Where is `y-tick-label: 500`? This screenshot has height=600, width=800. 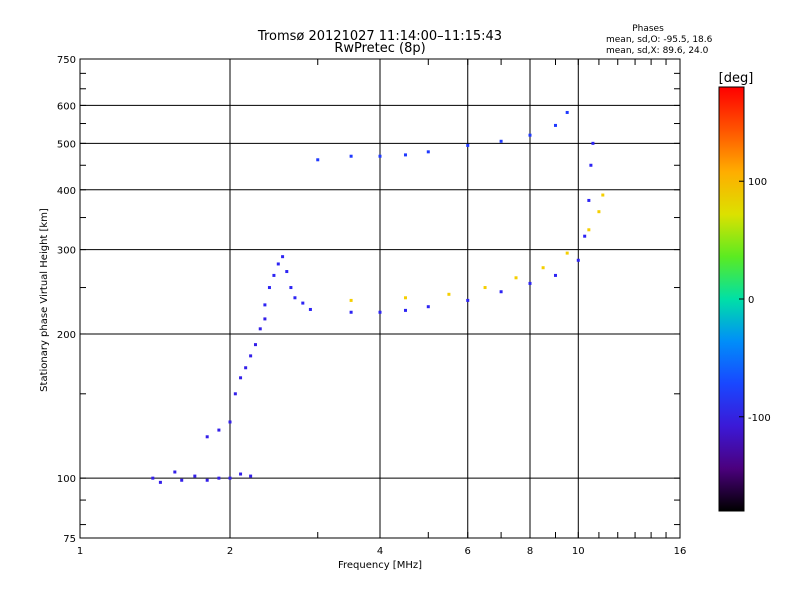
y-tick-label: 500 is located at coordinates (66, 144).